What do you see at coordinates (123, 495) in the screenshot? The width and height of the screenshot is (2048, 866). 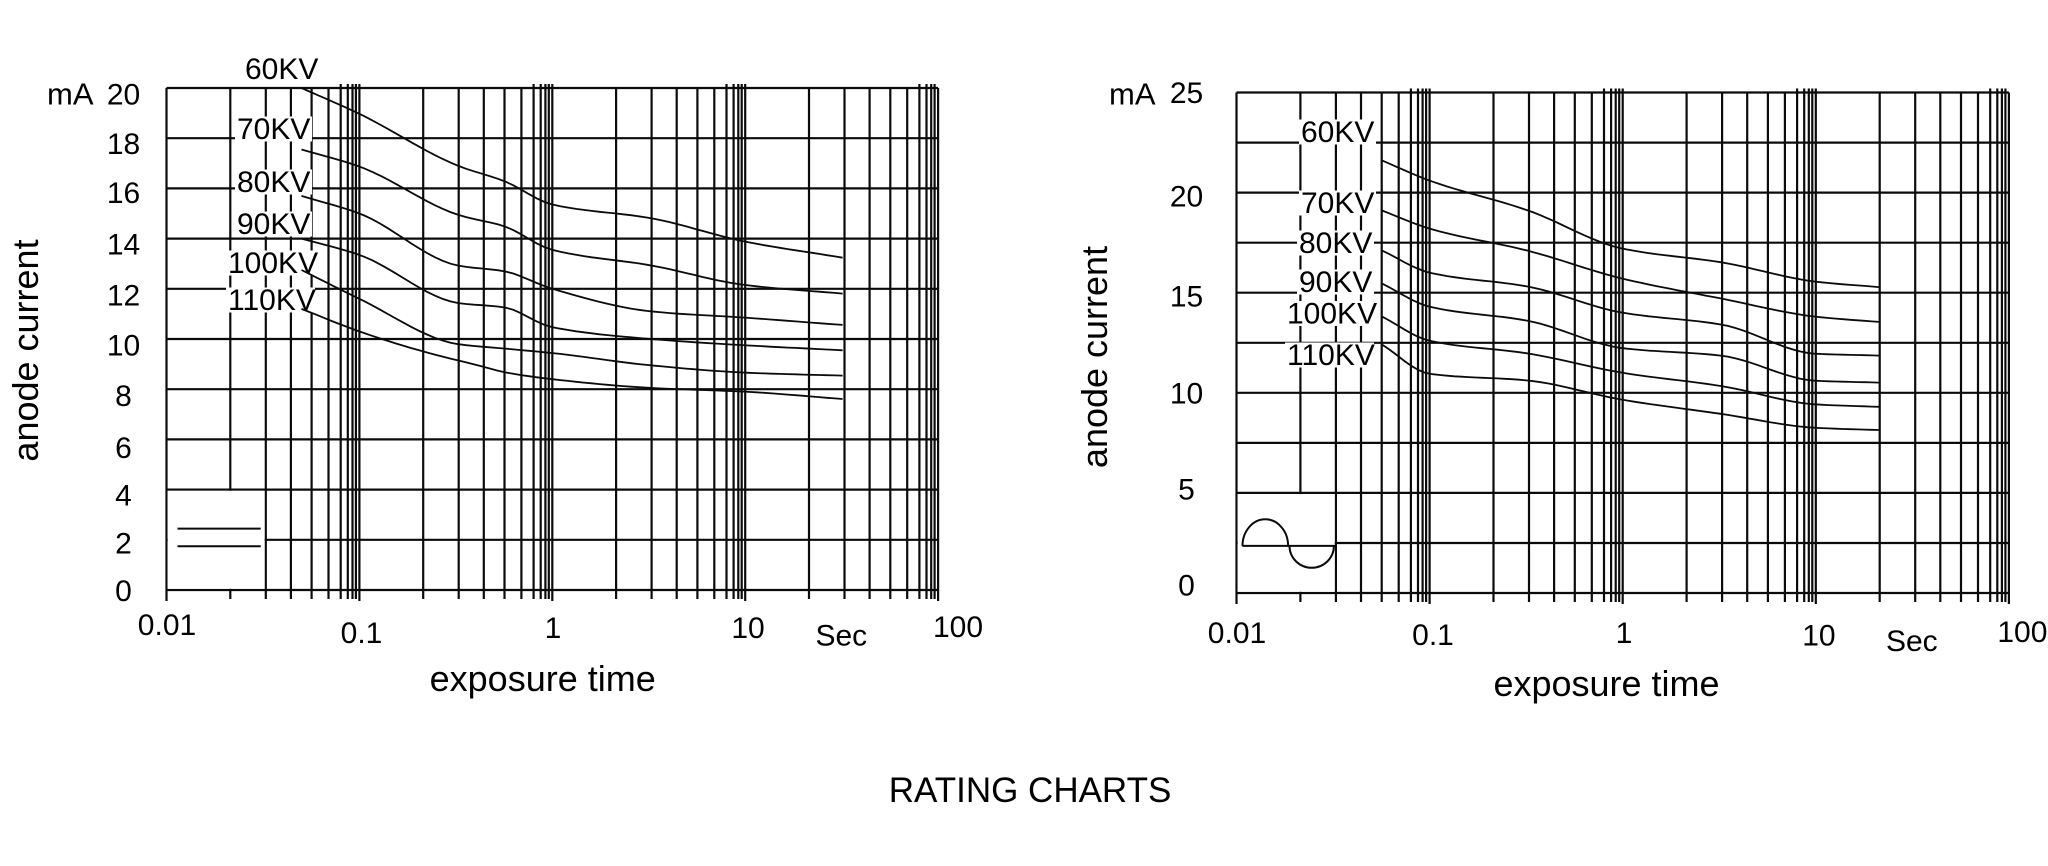 I see `svg-text: 4` at bounding box center [123, 495].